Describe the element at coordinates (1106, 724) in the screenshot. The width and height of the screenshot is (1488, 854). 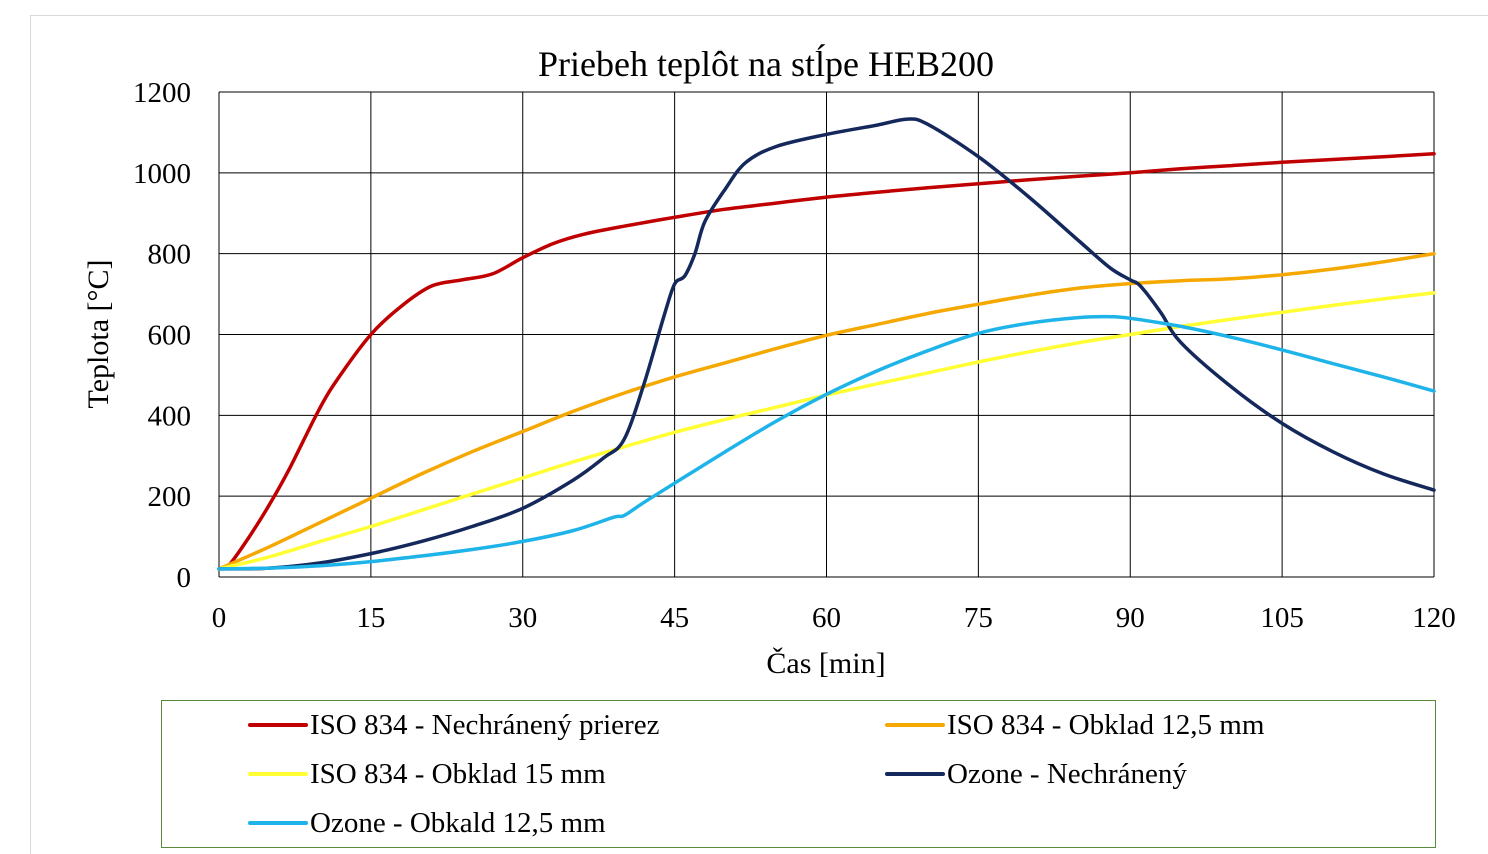
I see `legend-label: ISO 834 - Obklad 12,5 mm` at that location.